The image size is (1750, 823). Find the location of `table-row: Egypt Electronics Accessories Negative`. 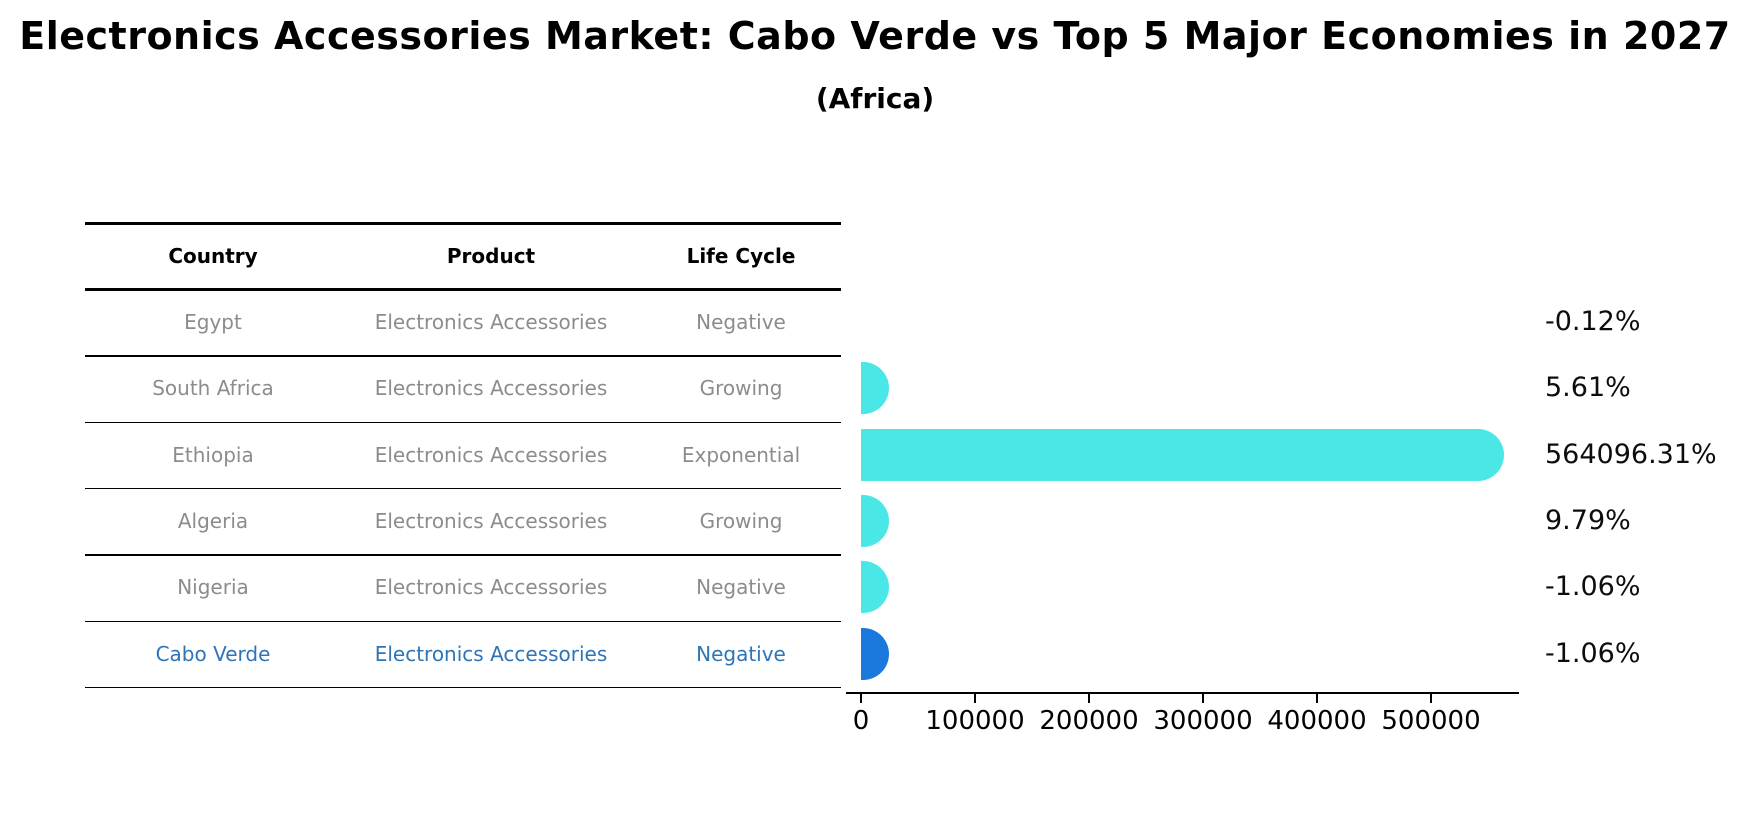

table-row: Egypt Electronics Accessories Negative is located at coordinates (463, 322).